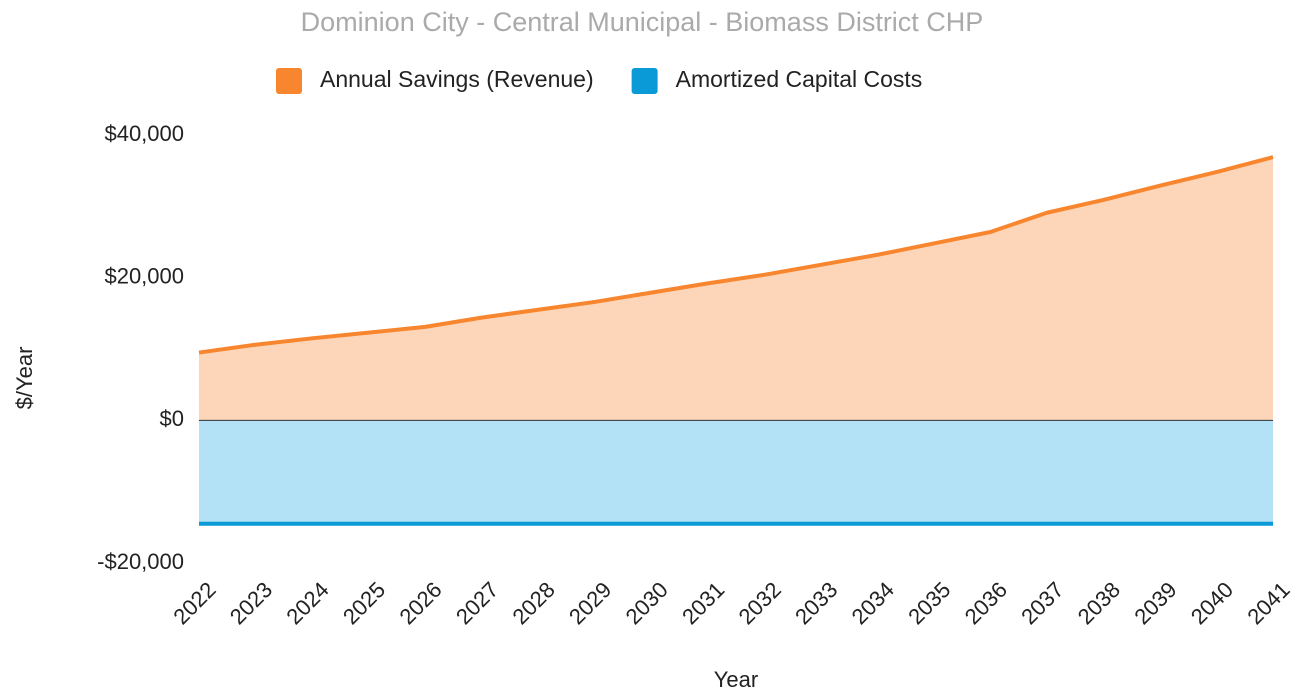 The height and width of the screenshot is (699, 1294). Describe the element at coordinates (457, 79) in the screenshot. I see `legend-label: Annual Savings (Revenue)` at that location.